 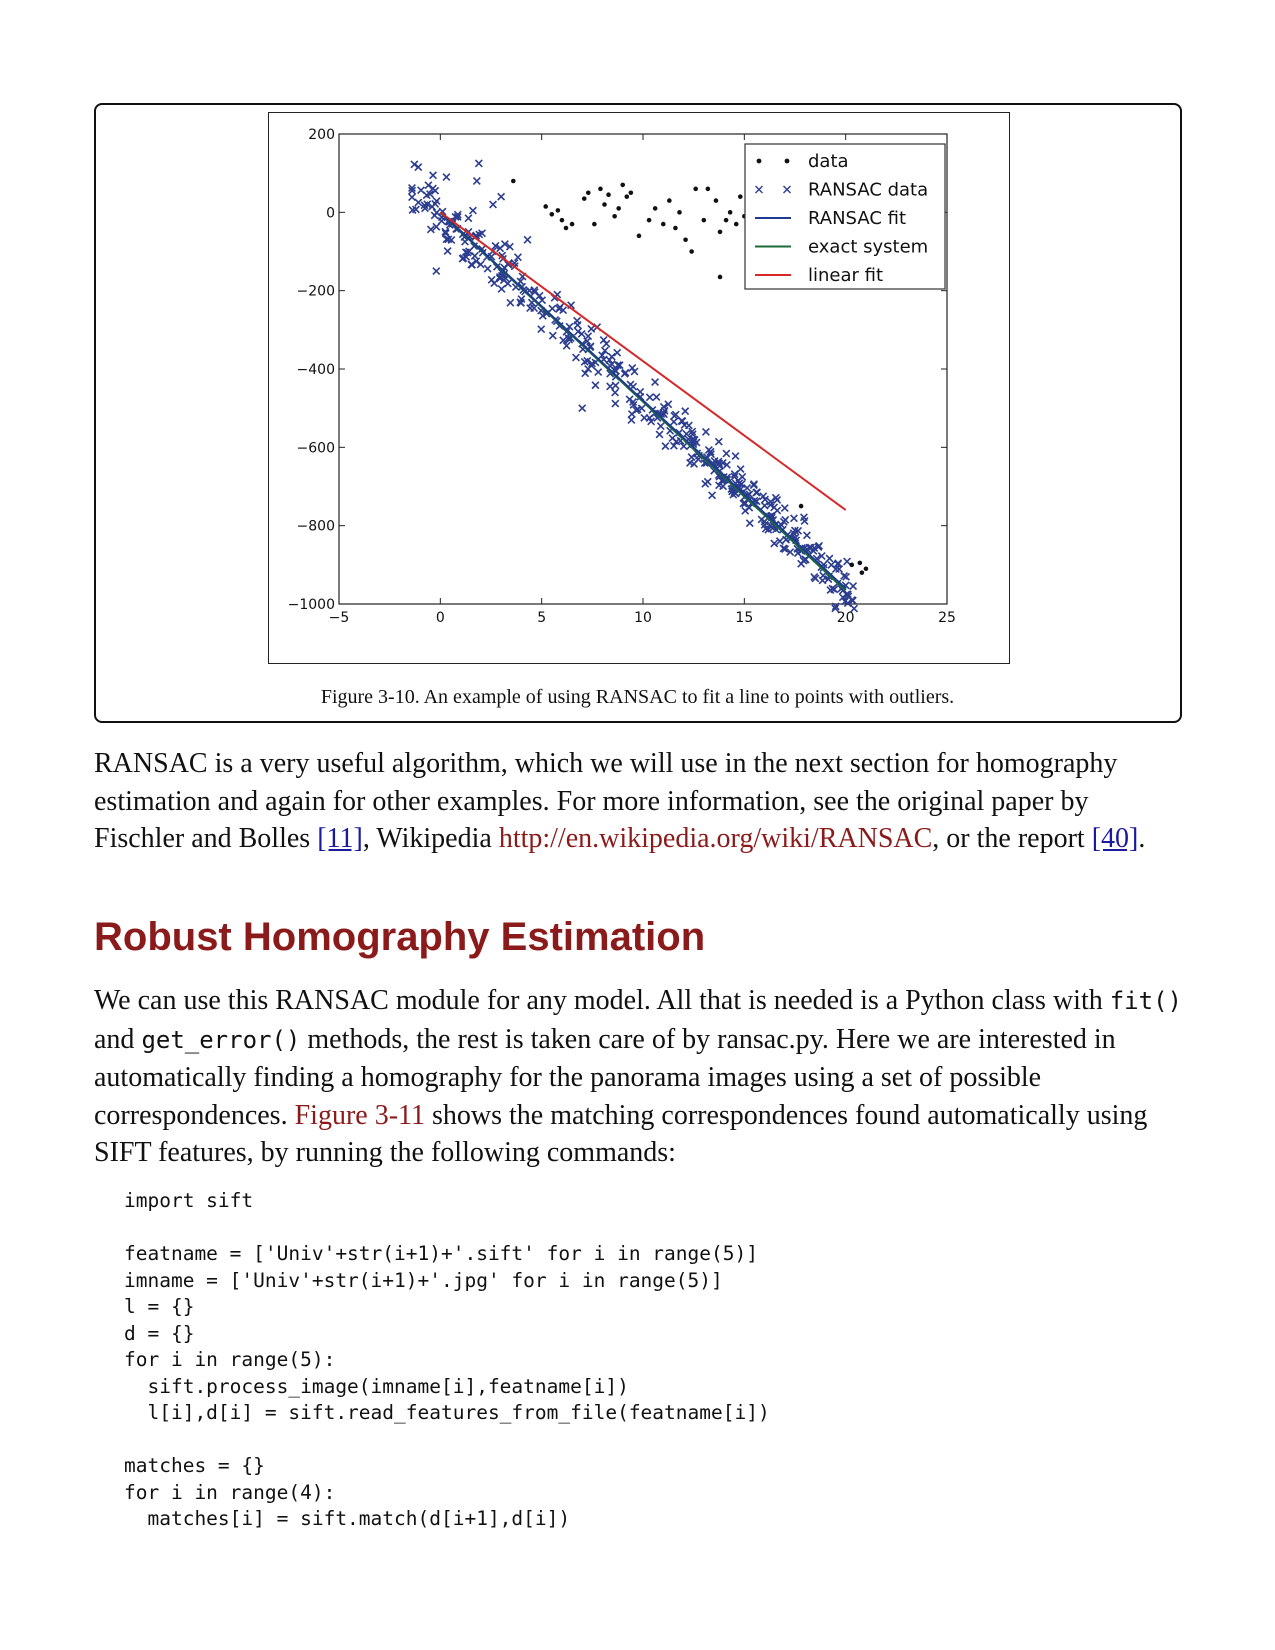 I want to click on p2-text-2: and, so click(x=118, y=1039).